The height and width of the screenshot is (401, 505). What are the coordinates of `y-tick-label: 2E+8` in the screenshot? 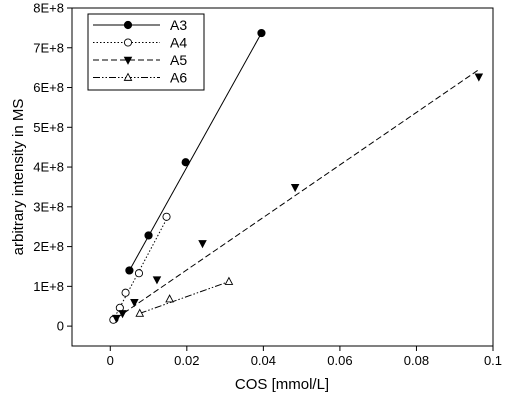 It's located at (48, 246).